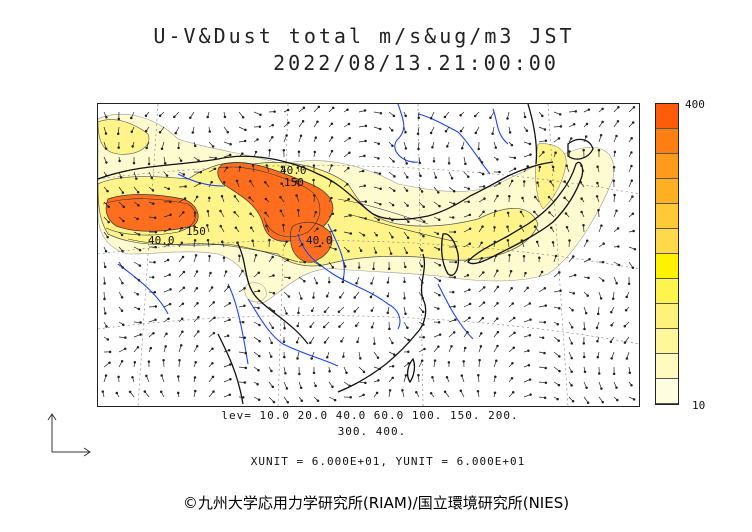  Describe the element at coordinates (551, 176) in the screenshot. I see `dust-area-japan` at that location.